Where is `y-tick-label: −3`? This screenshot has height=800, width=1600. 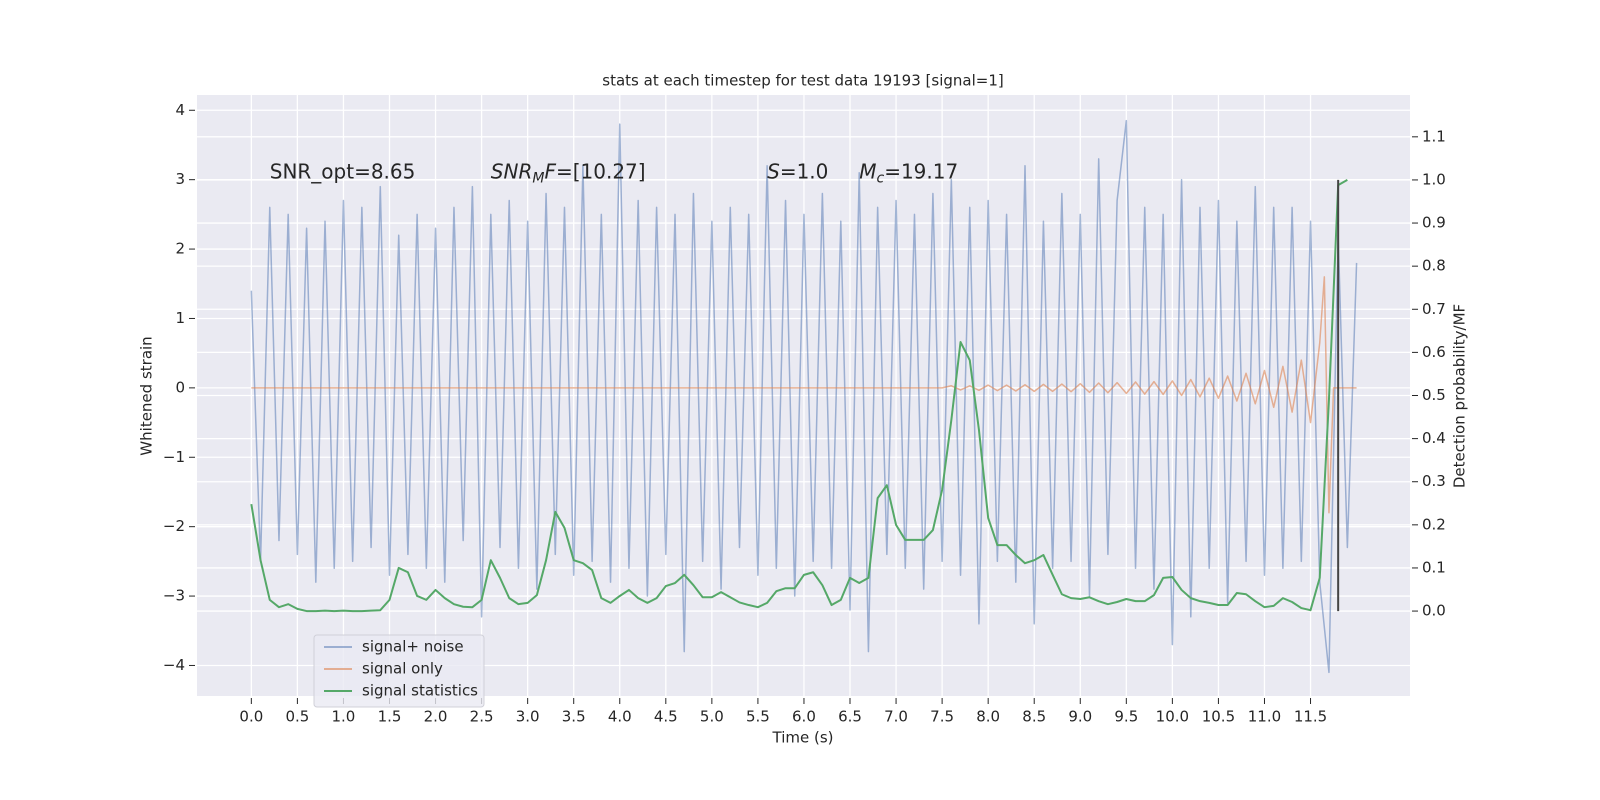
y-tick-label: −3 is located at coordinates (174, 596).